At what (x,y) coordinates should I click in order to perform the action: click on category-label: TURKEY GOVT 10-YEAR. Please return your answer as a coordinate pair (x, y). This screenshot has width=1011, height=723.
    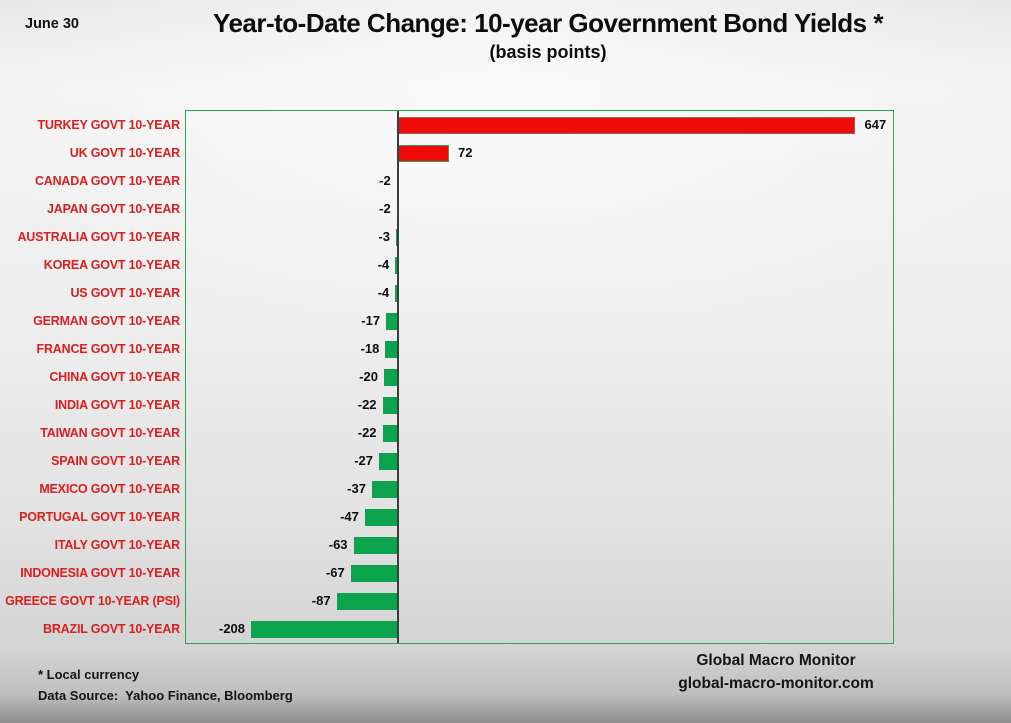
    Looking at the image, I should click on (108, 125).